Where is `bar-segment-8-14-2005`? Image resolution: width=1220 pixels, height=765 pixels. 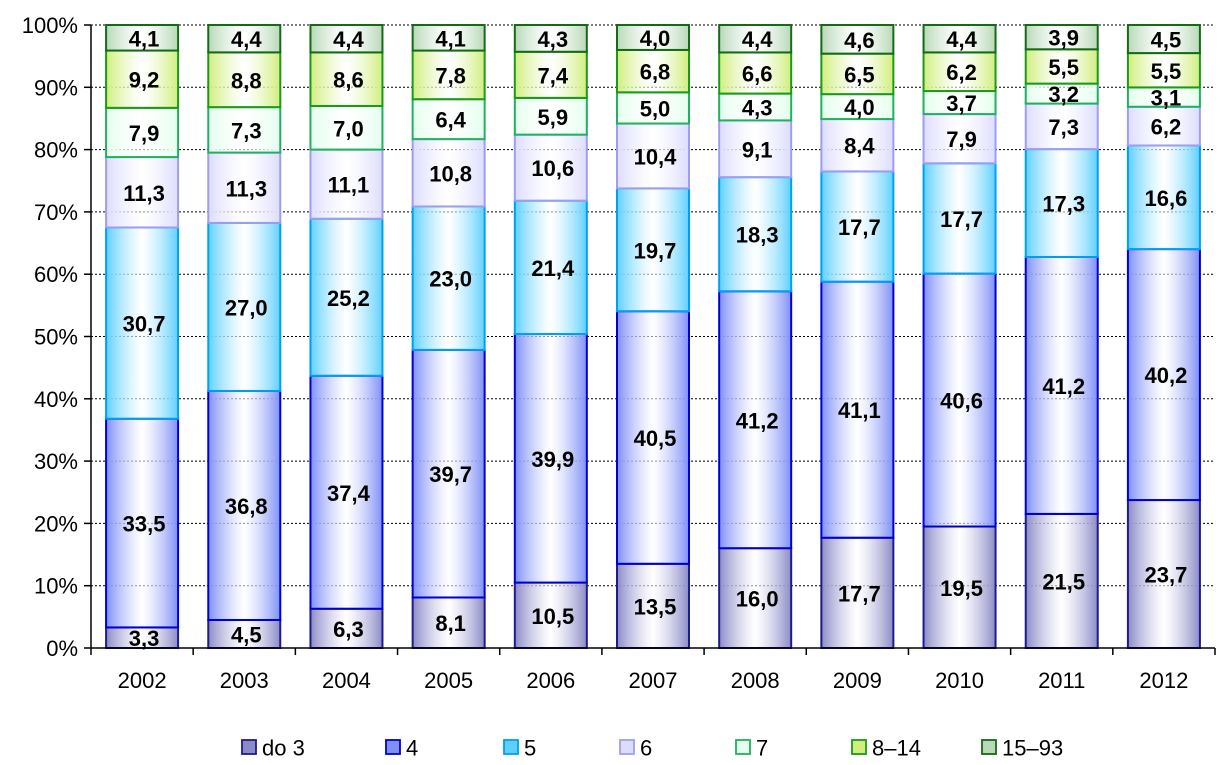
bar-segment-8-14-2005 is located at coordinates (448, 75).